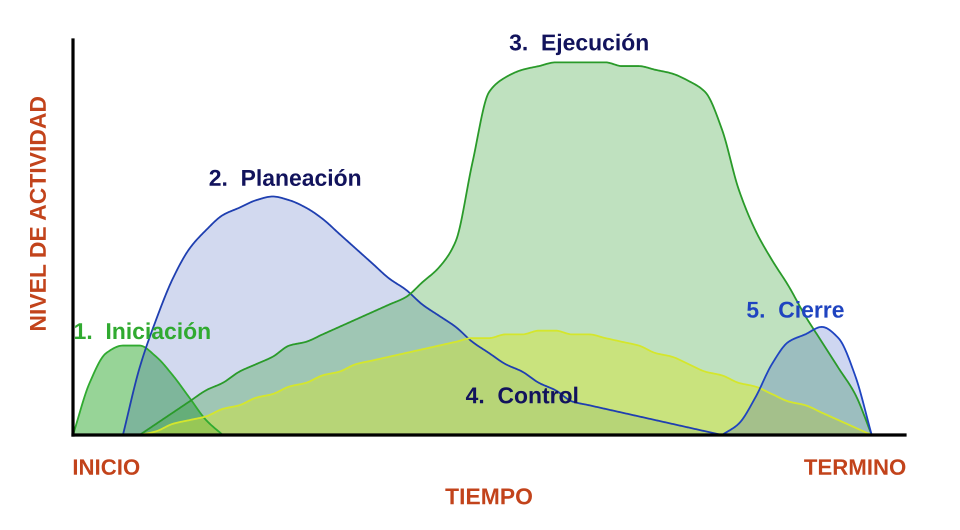 This screenshot has width=960, height=530. What do you see at coordinates (855, 467) in the screenshot?
I see `x-tick-label: TERMINO` at bounding box center [855, 467].